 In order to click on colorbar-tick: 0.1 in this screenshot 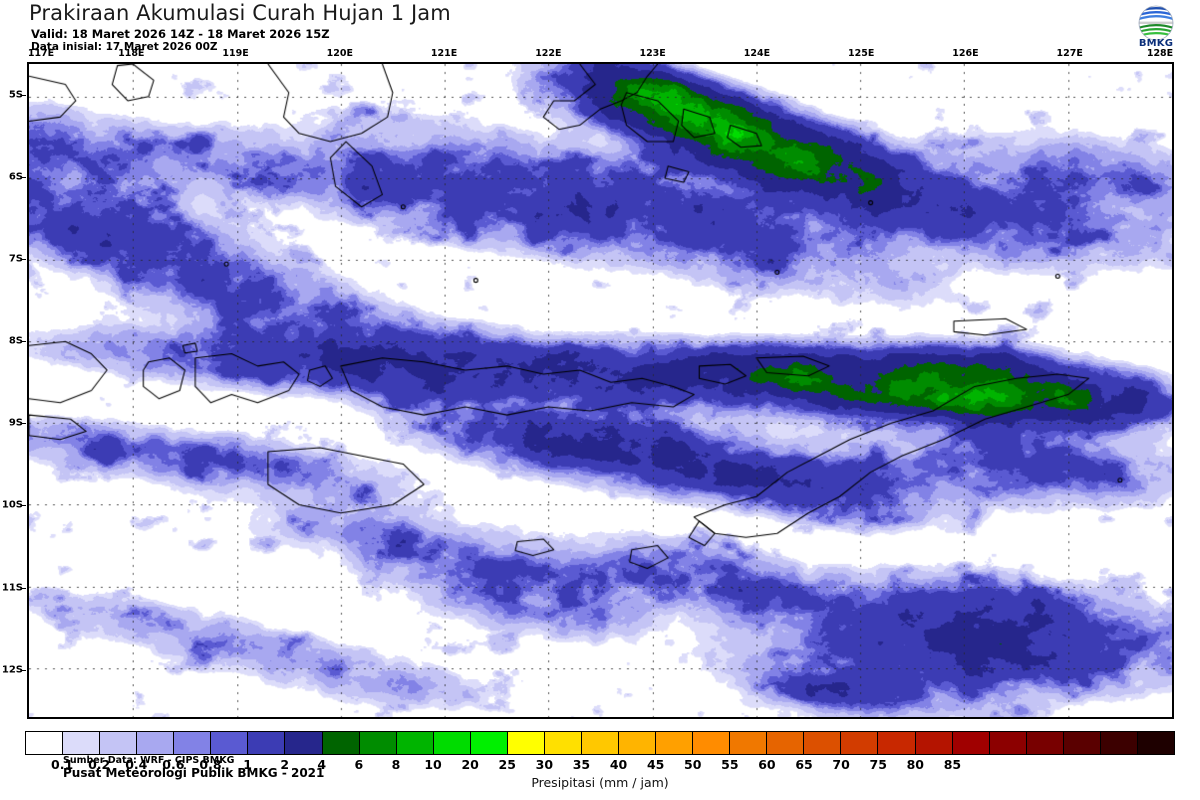, I will do `click(62, 764)`.